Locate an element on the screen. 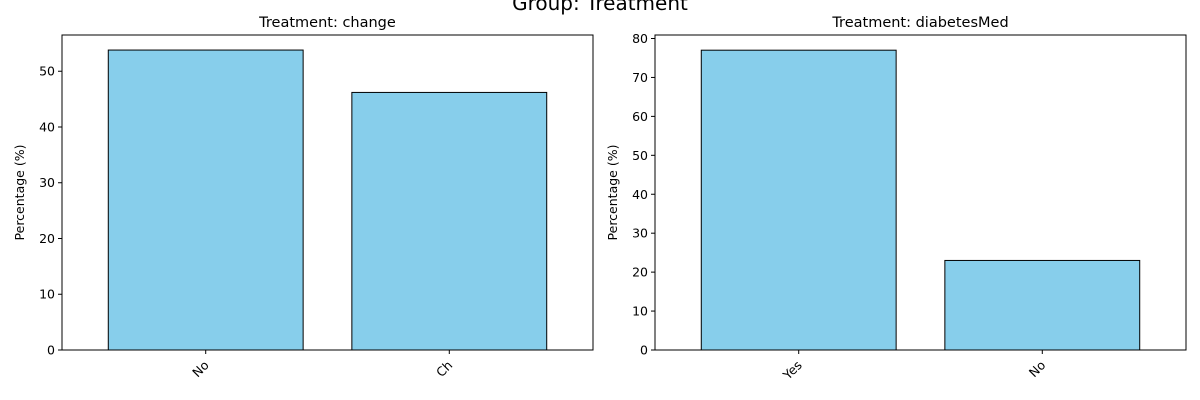 Image resolution: width=1200 pixels, height=400 pixels. panel-title: Treatment: diabetesMed is located at coordinates (919, 23).